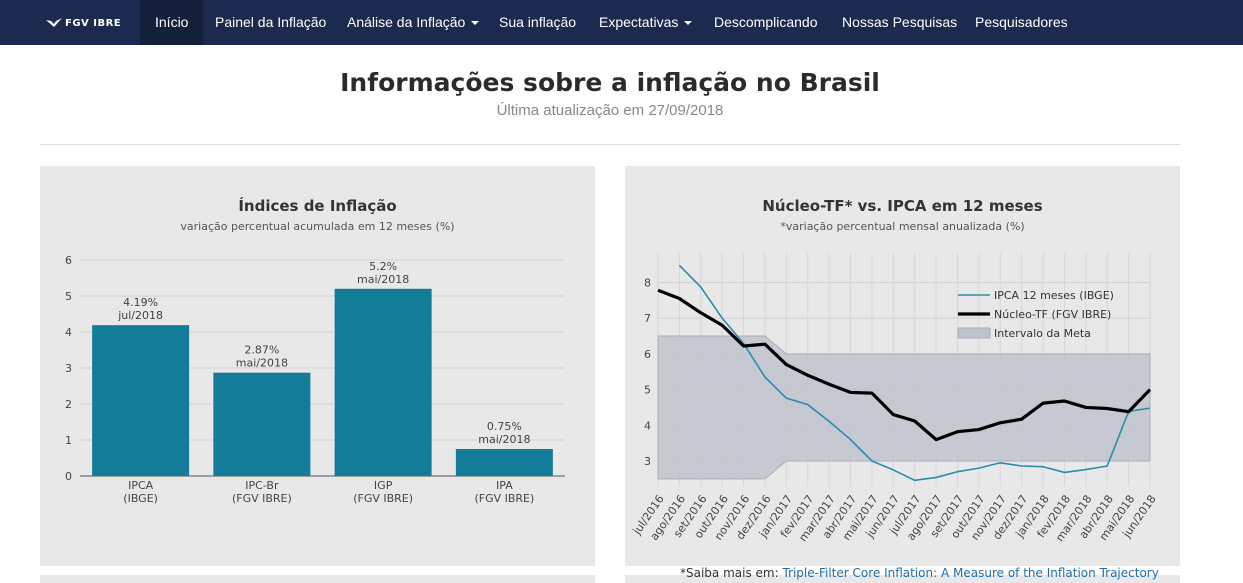  Describe the element at coordinates (504, 485) in the screenshot. I see `x-tick-label: IPA` at that location.